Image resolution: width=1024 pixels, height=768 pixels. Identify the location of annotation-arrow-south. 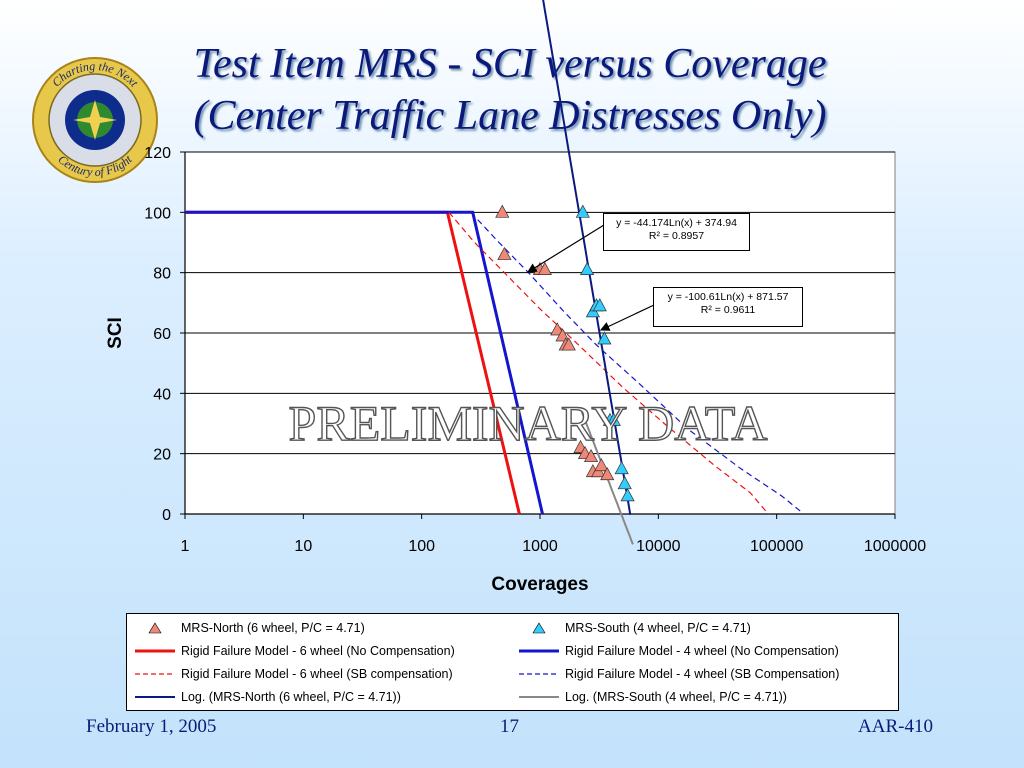
(565, 248).